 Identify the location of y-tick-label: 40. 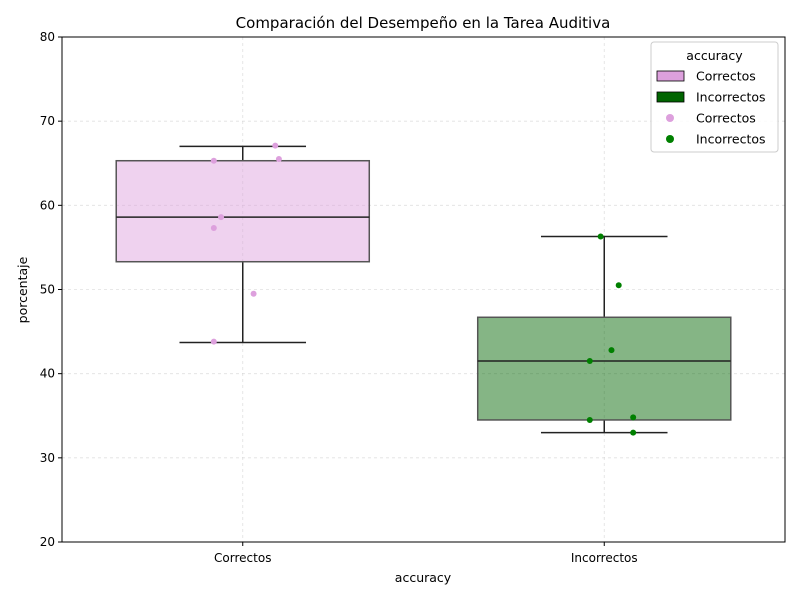
(47, 374).